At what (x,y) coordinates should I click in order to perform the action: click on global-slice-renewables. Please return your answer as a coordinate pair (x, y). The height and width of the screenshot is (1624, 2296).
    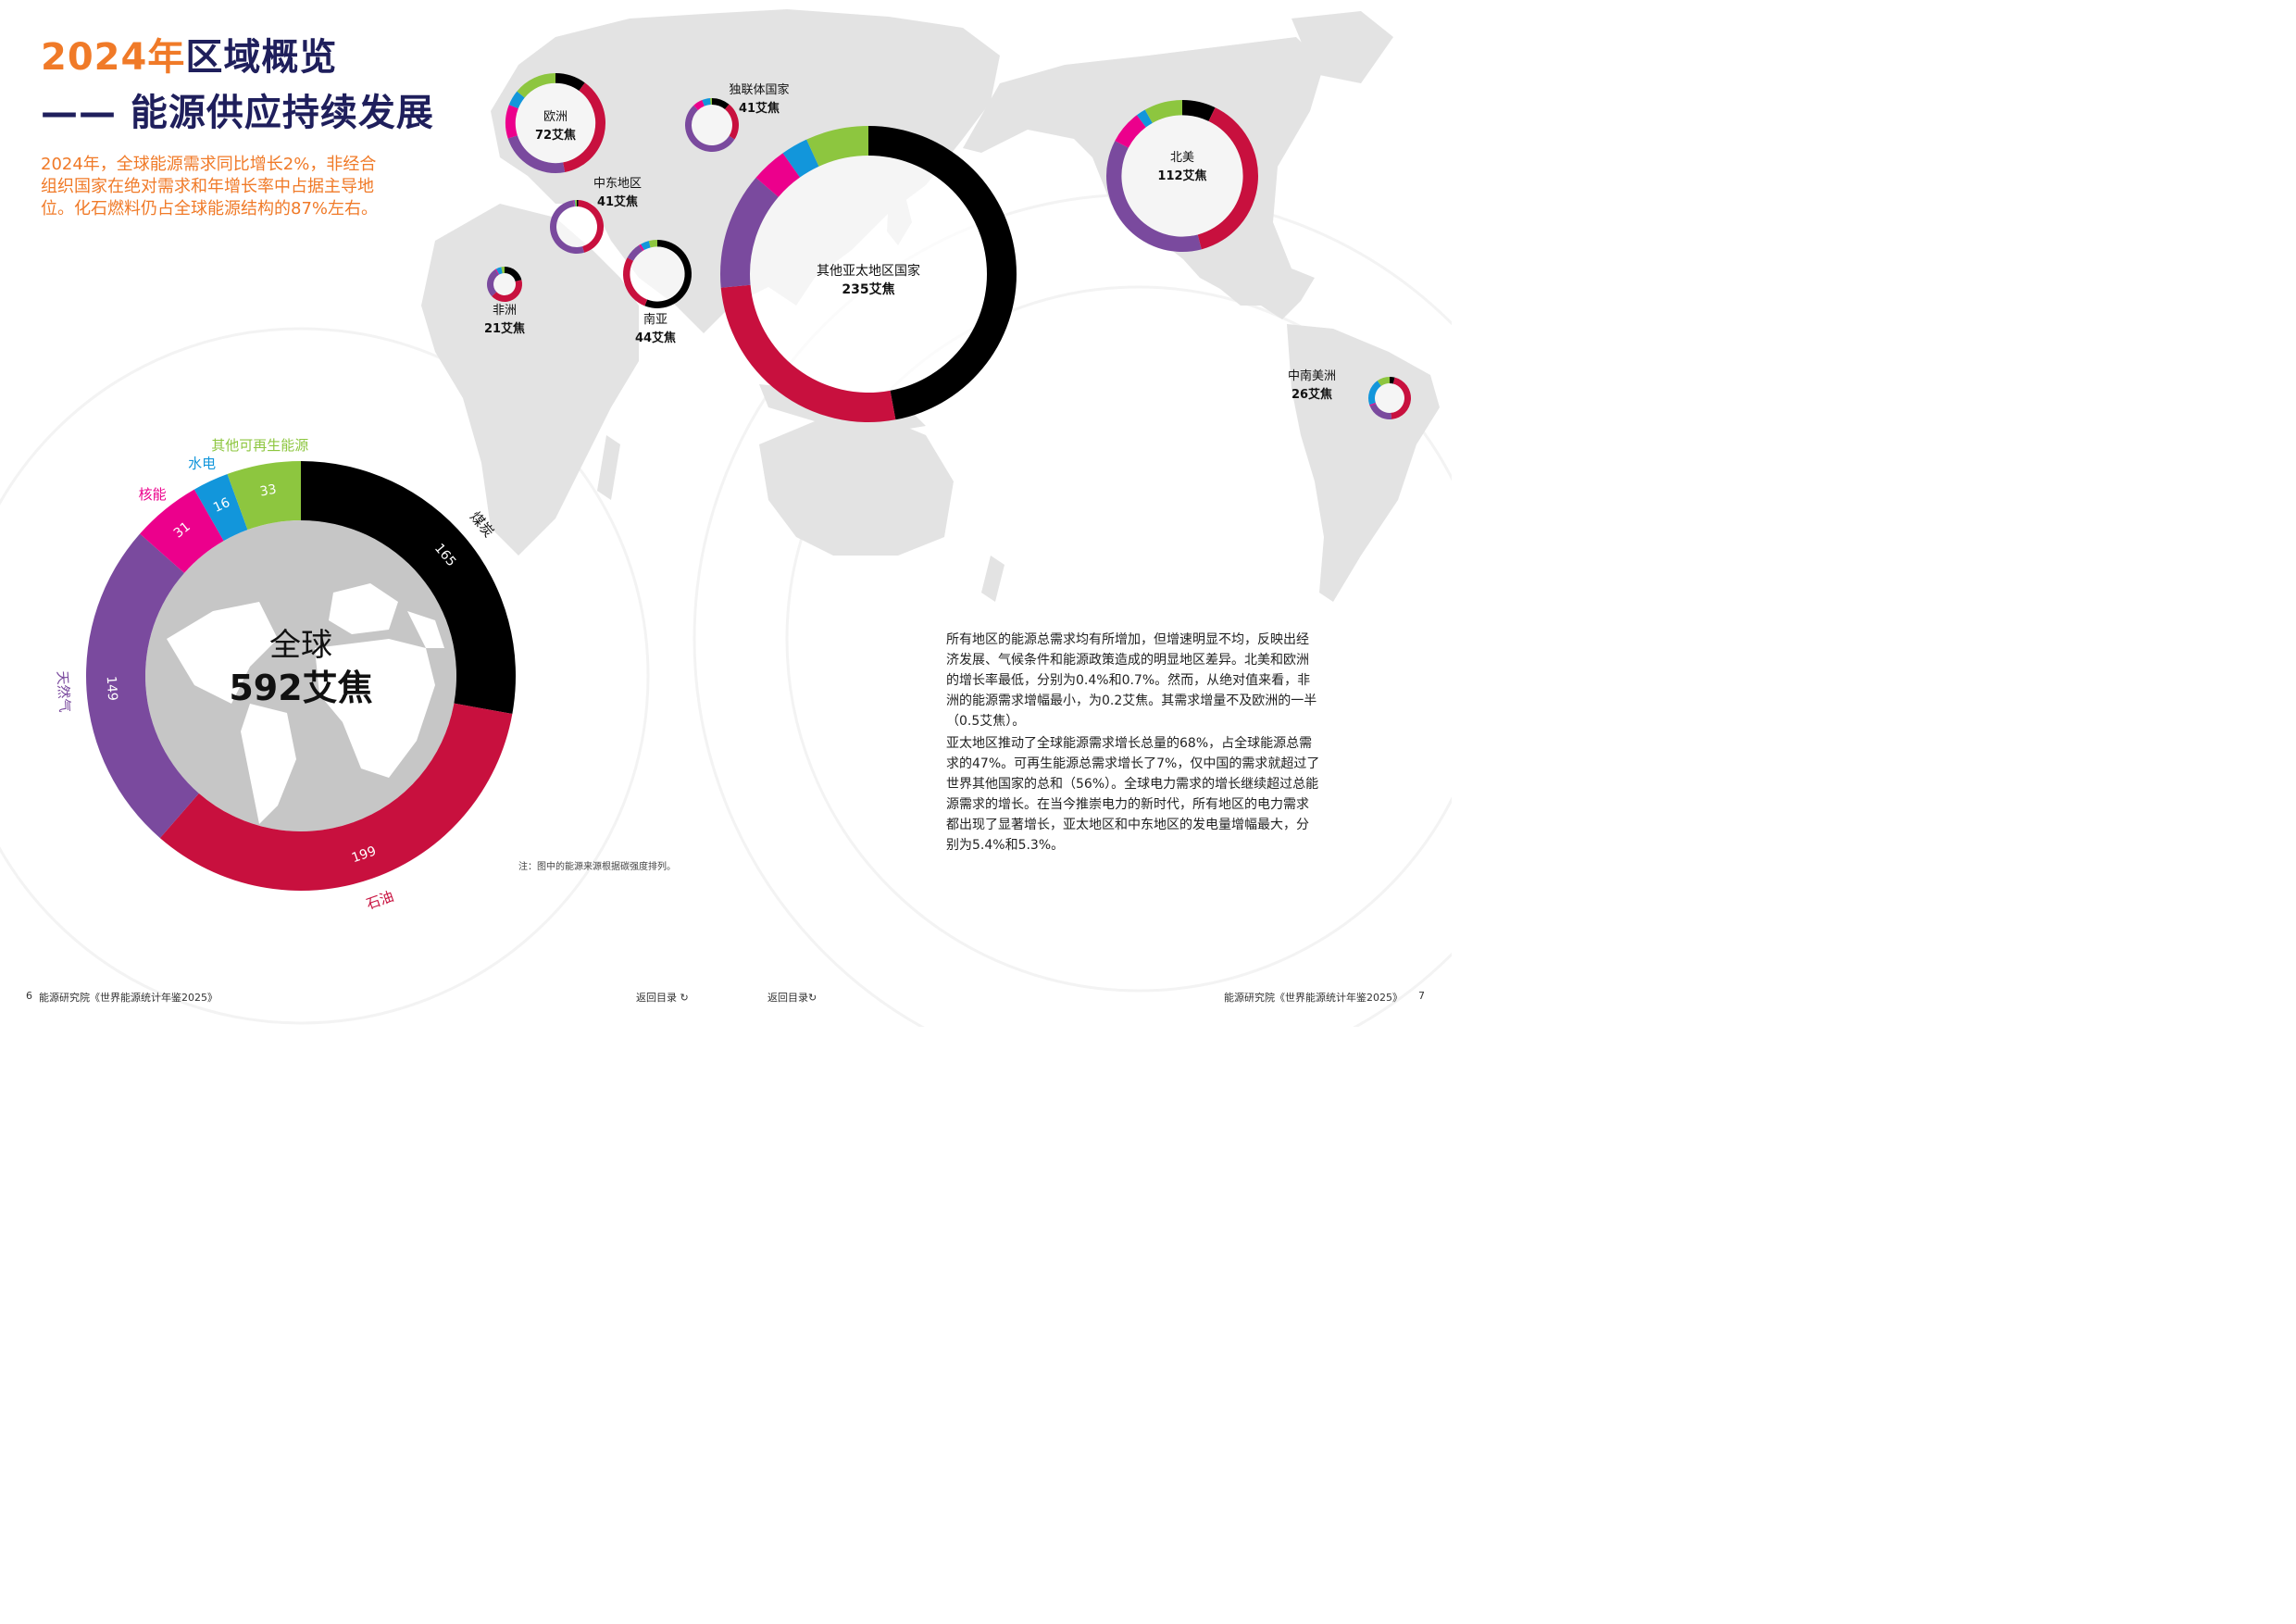
    Looking at the image, I should click on (264, 496).